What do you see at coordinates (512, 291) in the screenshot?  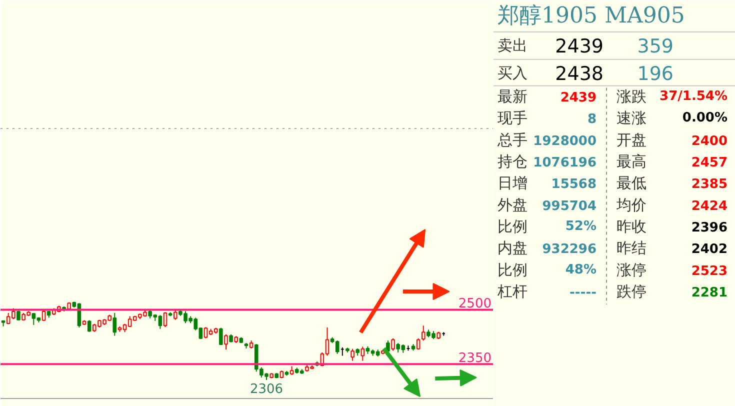 I see `text: 杠杆` at bounding box center [512, 291].